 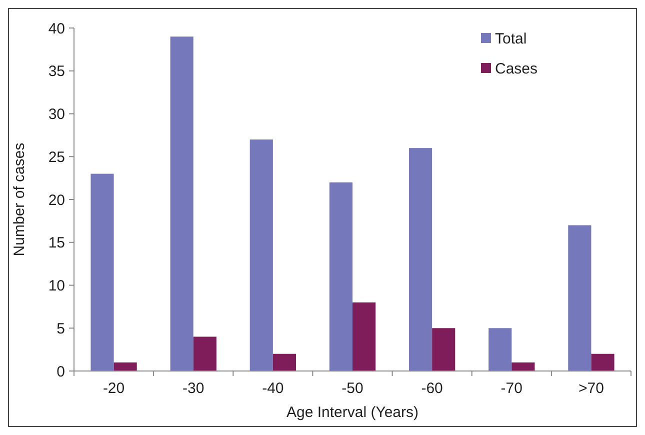 What do you see at coordinates (591, 388) in the screenshot?
I see `x-tick-label: >70` at bounding box center [591, 388].